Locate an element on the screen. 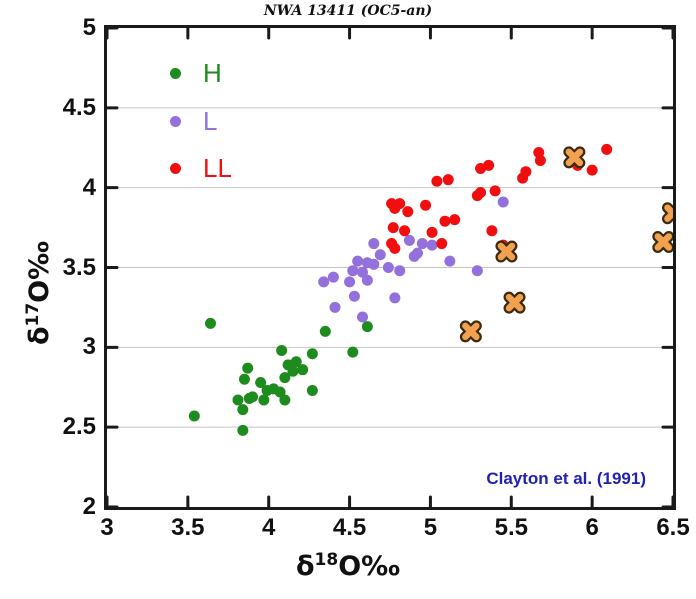 The height and width of the screenshot is (599, 696). x-tick-label: 4 is located at coordinates (269, 527).